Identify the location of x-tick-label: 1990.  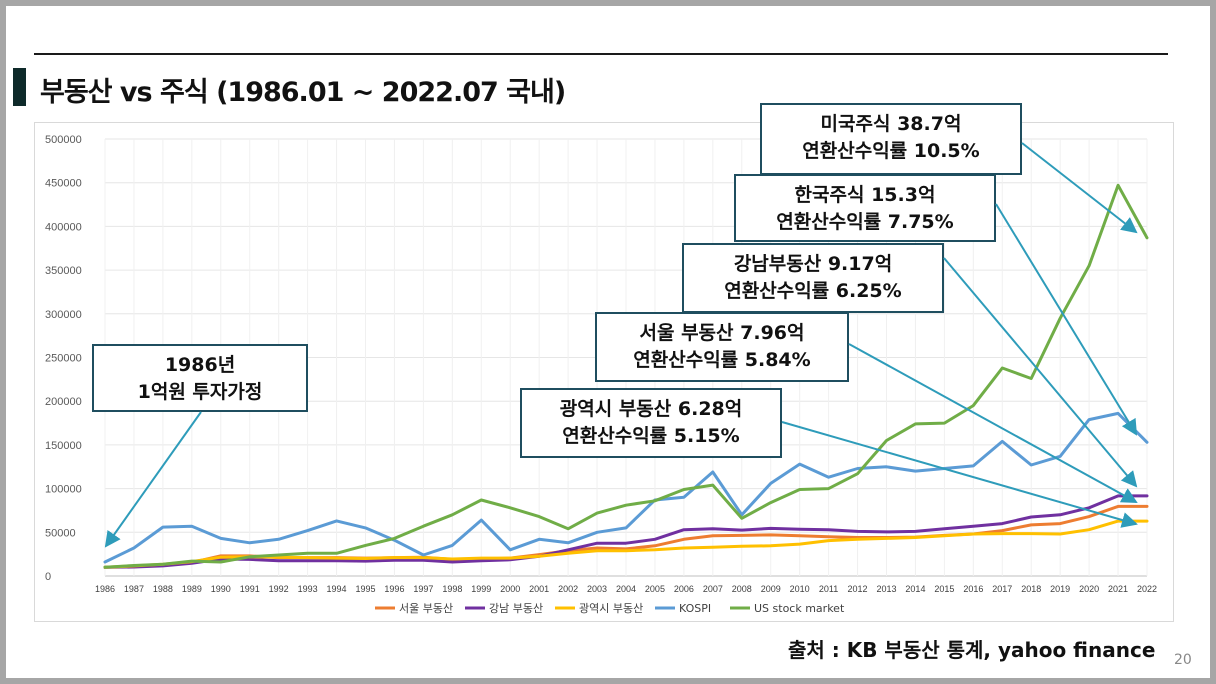
(221, 589).